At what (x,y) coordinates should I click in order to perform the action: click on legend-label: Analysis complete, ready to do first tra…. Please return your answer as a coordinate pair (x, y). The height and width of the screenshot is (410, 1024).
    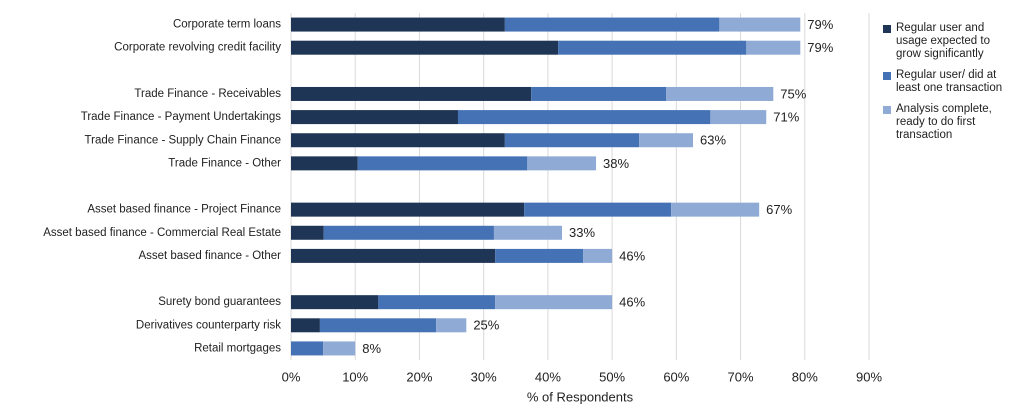
    Looking at the image, I should click on (944, 122).